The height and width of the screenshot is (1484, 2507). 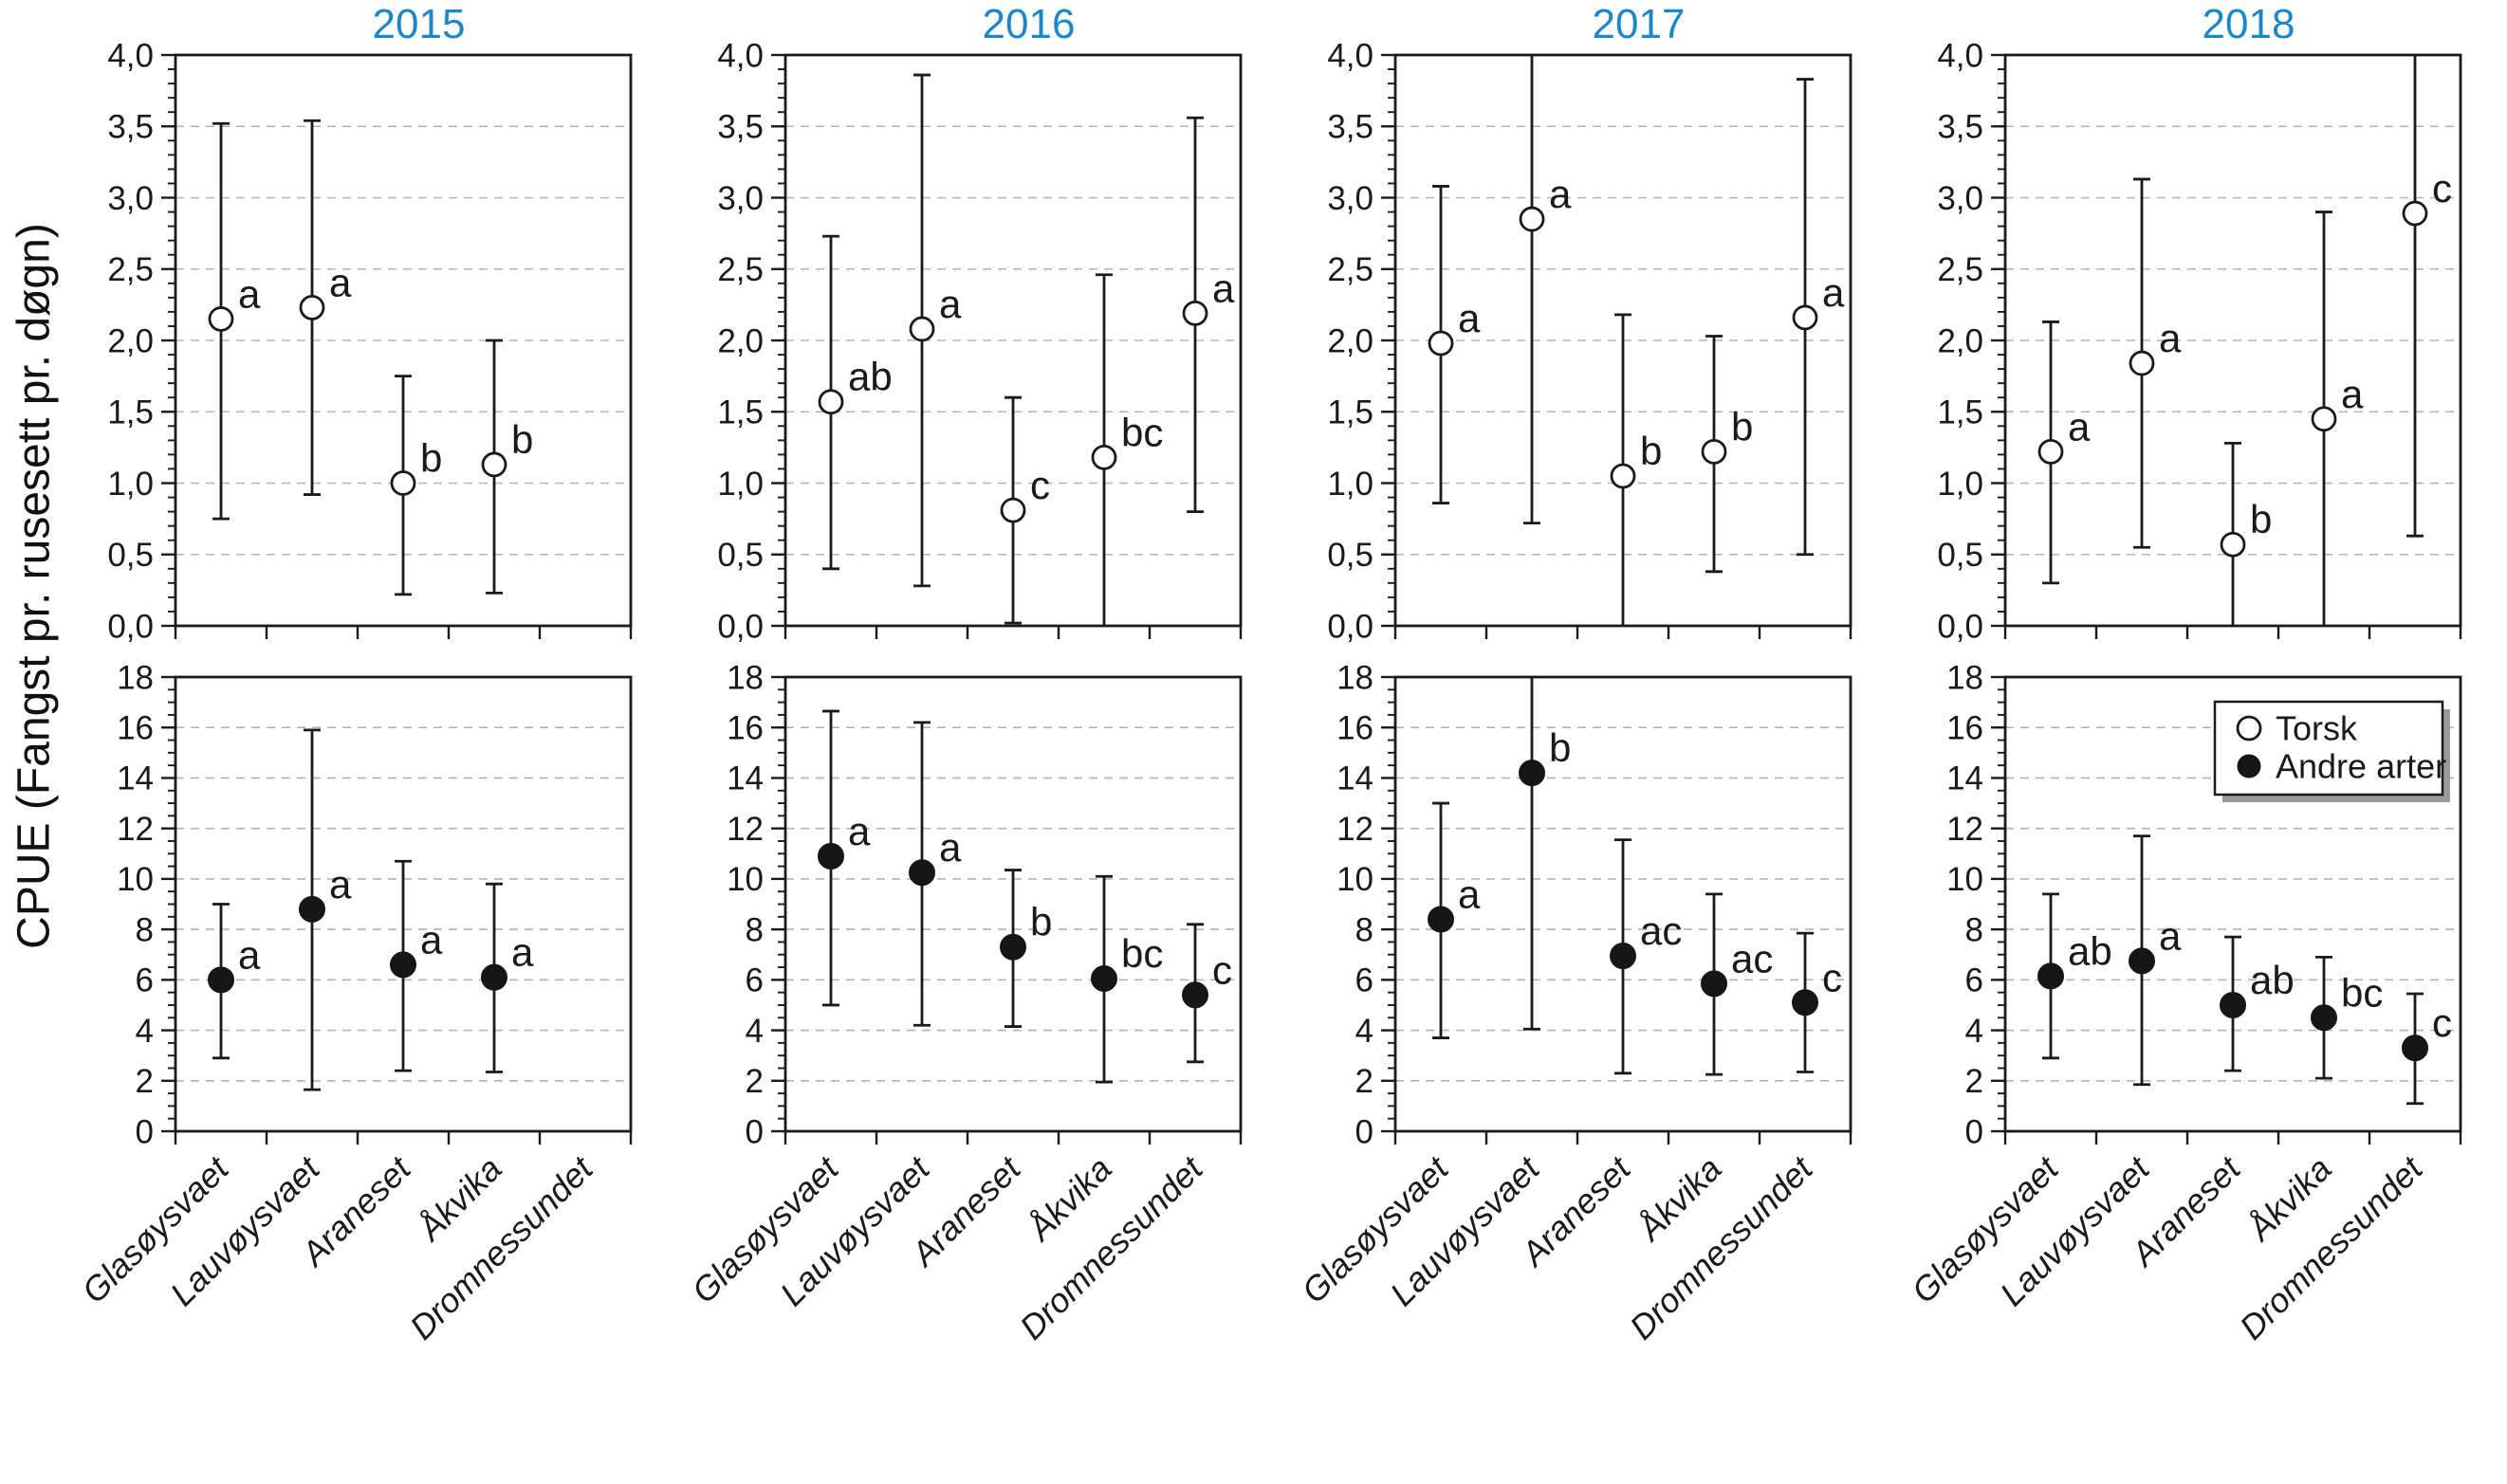 What do you see at coordinates (1661, 930) in the screenshot?
I see `significance-letter: ac` at bounding box center [1661, 930].